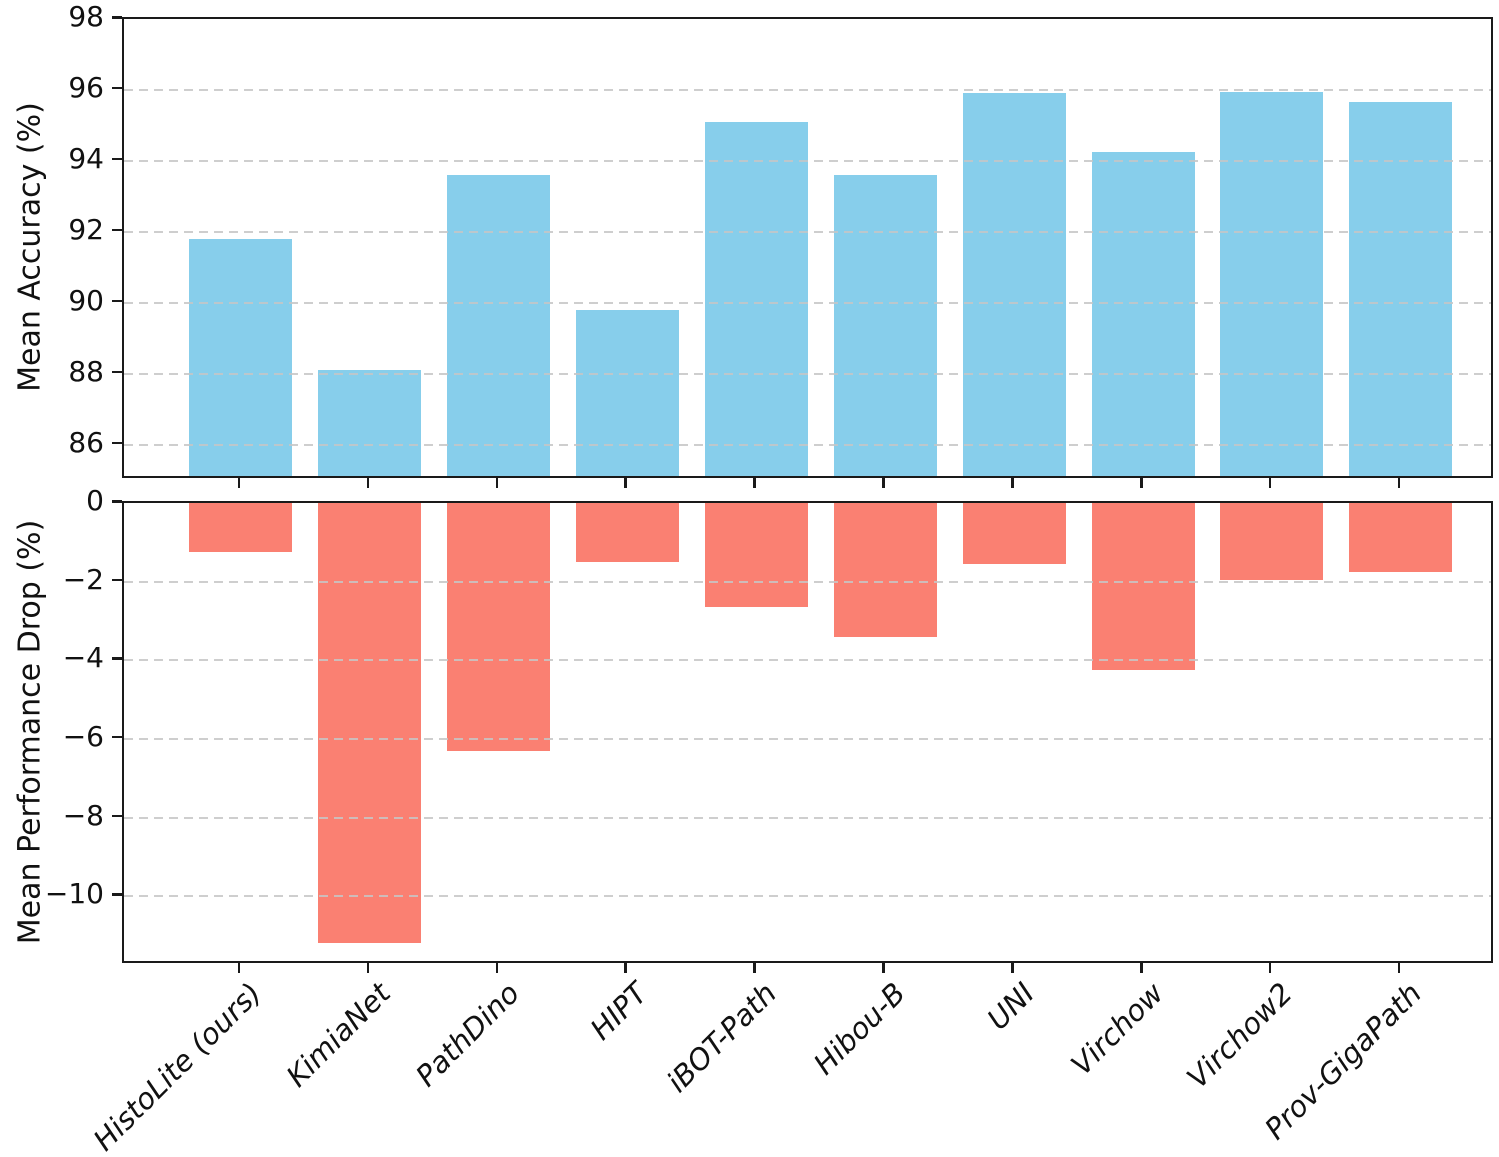 The image size is (1499, 1157). I want to click on y-tick-label: 0, so click(95, 500).